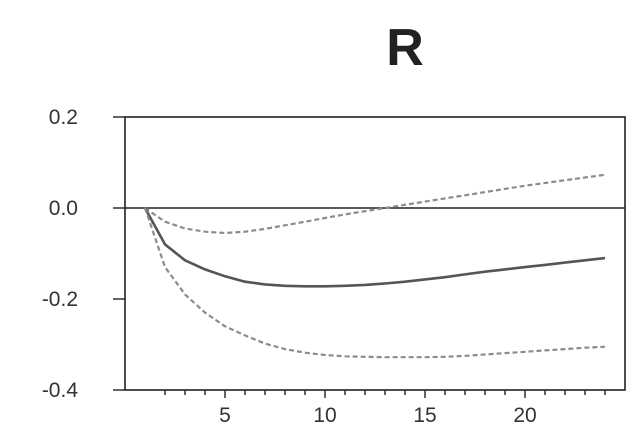 The image size is (640, 445). I want to click on x-tick-label: 20, so click(524, 415).